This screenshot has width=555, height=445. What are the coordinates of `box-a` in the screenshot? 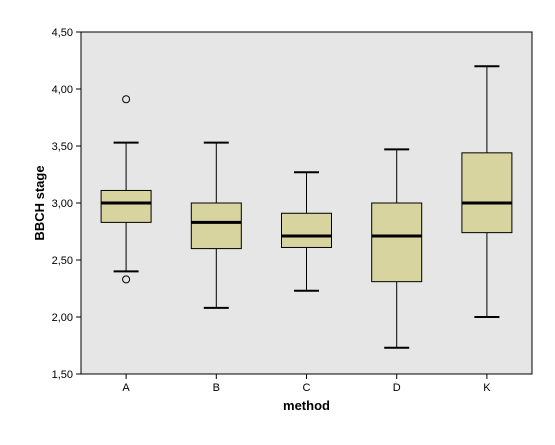 It's located at (126, 189).